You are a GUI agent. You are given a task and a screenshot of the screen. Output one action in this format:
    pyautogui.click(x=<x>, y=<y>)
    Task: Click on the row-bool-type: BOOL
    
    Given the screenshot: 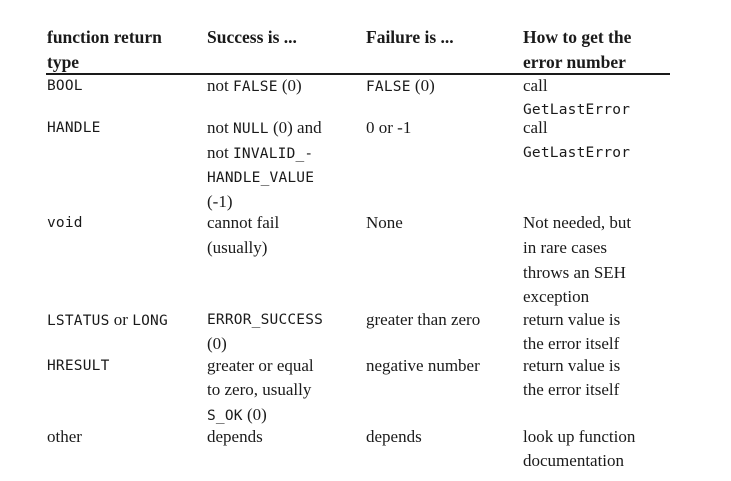 What is the action you would take?
    pyautogui.click(x=65, y=86)
    